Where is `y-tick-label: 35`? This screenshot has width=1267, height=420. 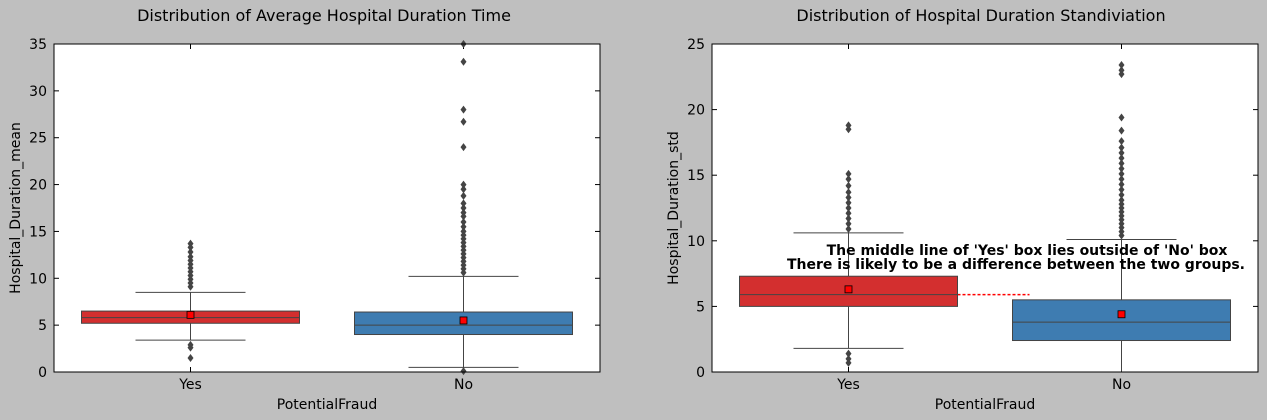 y-tick-label: 35 is located at coordinates (38, 45).